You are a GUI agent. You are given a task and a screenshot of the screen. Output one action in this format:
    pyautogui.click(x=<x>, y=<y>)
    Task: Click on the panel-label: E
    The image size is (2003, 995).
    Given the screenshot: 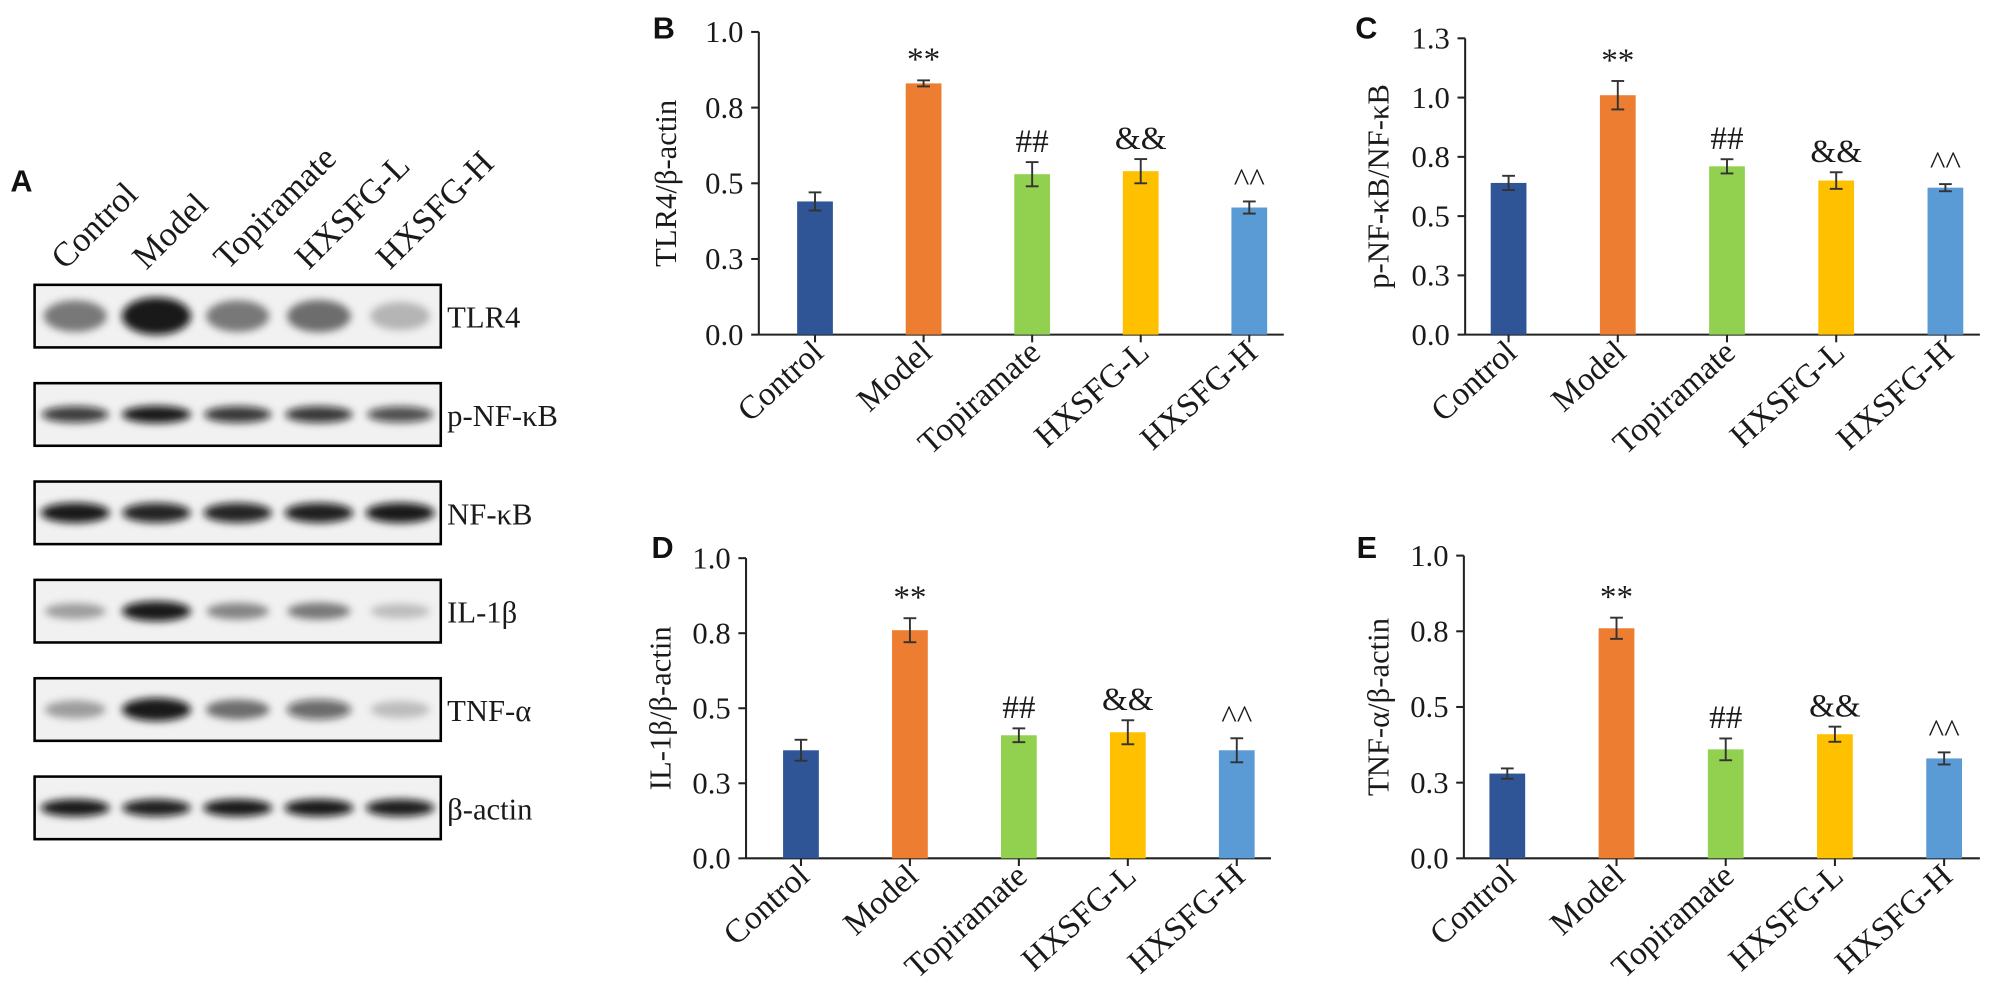 What is the action you would take?
    pyautogui.click(x=1367, y=548)
    